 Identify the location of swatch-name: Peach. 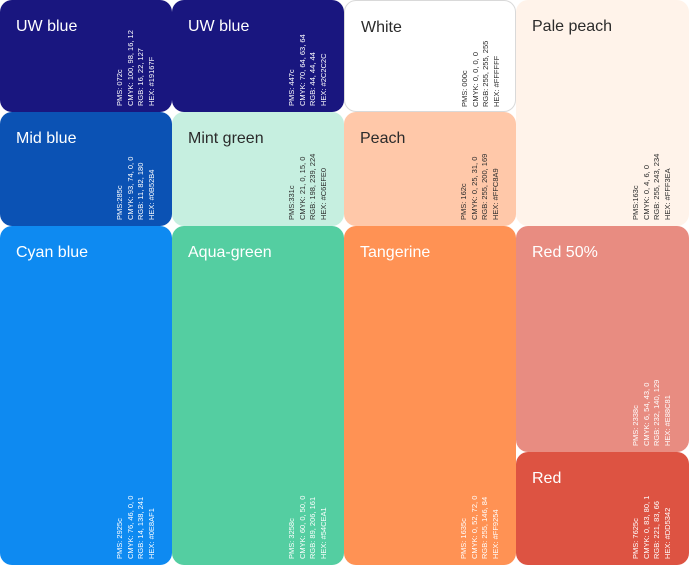
(383, 138).